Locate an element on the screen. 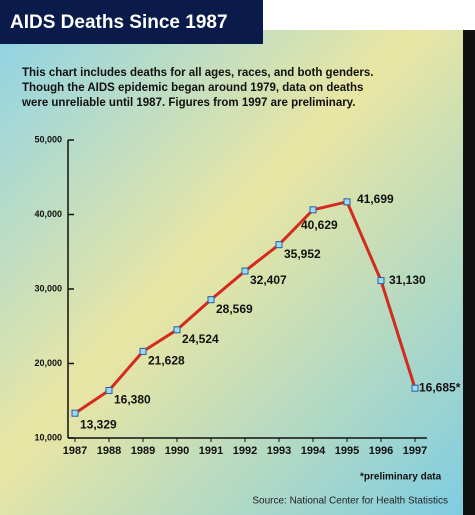 This screenshot has width=475, height=515. x-tick-label: 1993 is located at coordinates (279, 451).